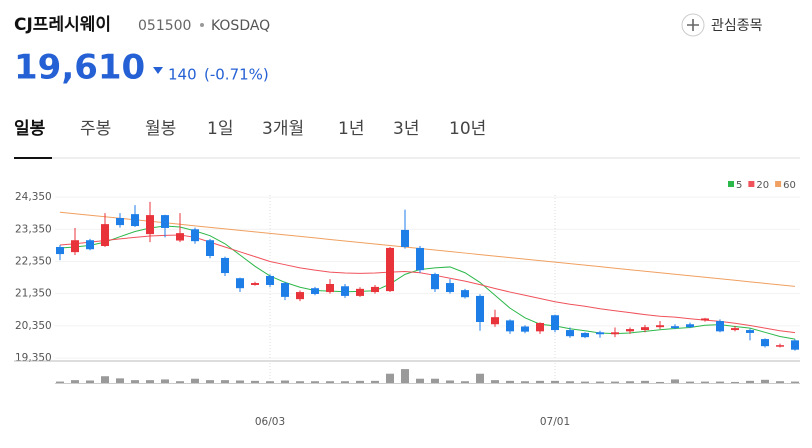 The height and width of the screenshot is (448, 812). I want to click on stock-name: CJ프레시웨이, so click(62, 25).